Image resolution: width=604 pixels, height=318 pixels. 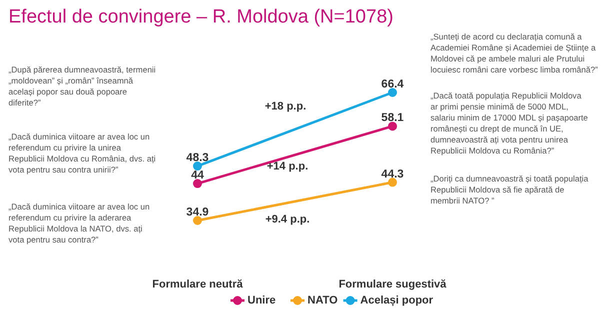 What do you see at coordinates (393, 284) in the screenshot?
I see `x-tick-label: Formulare sugestivă` at bounding box center [393, 284].